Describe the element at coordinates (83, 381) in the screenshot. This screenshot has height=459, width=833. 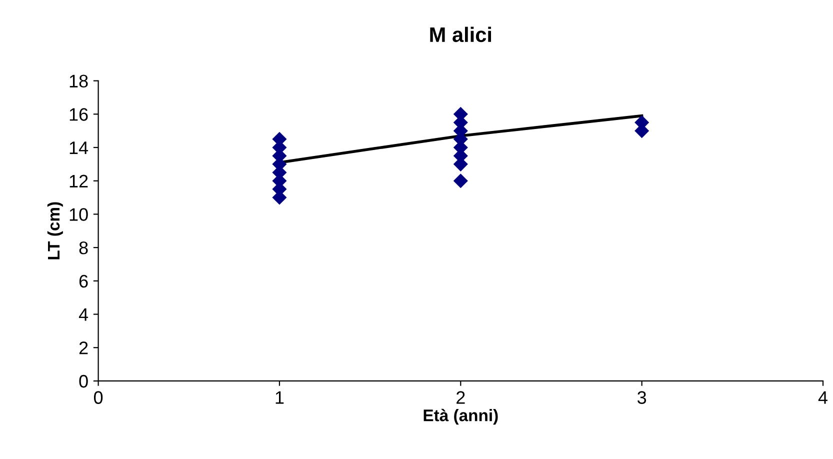
I see `y-tick-label: 0` at that location.